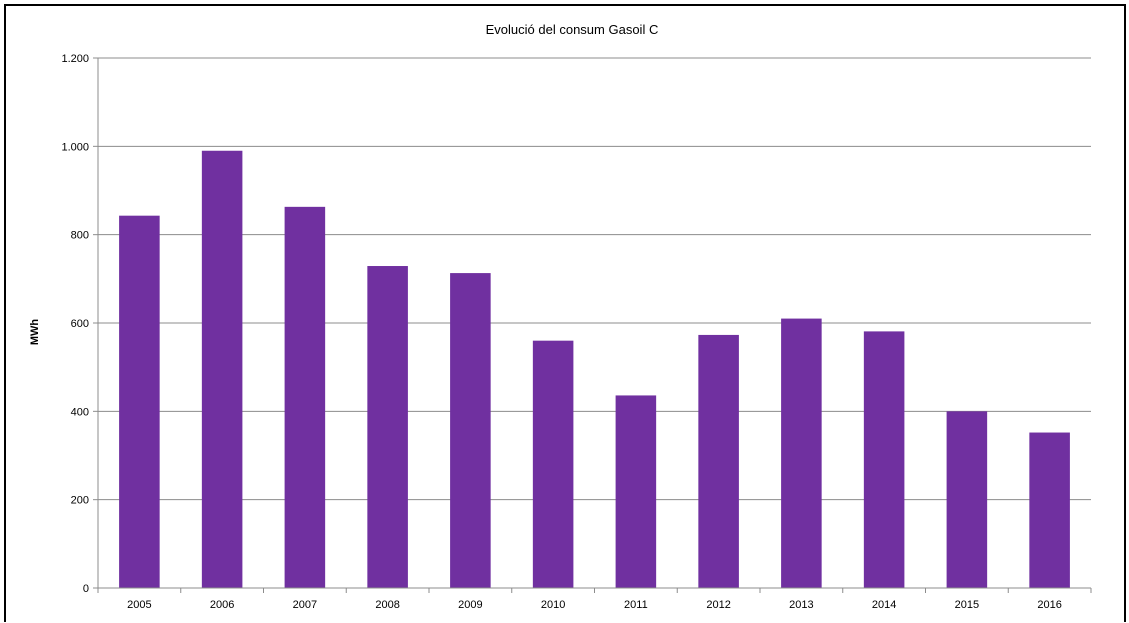 This screenshot has width=1129, height=623. Describe the element at coordinates (884, 605) in the screenshot. I see `x-tick-label: 2014` at that location.